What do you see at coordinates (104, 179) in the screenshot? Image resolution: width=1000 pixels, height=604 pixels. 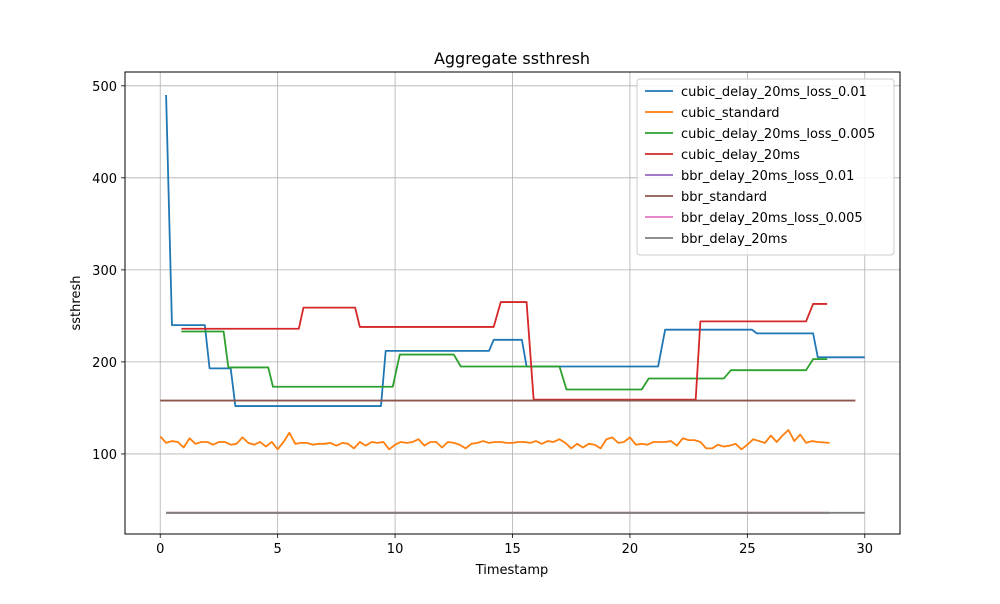 I see `y-tick-label: 400` at bounding box center [104, 179].